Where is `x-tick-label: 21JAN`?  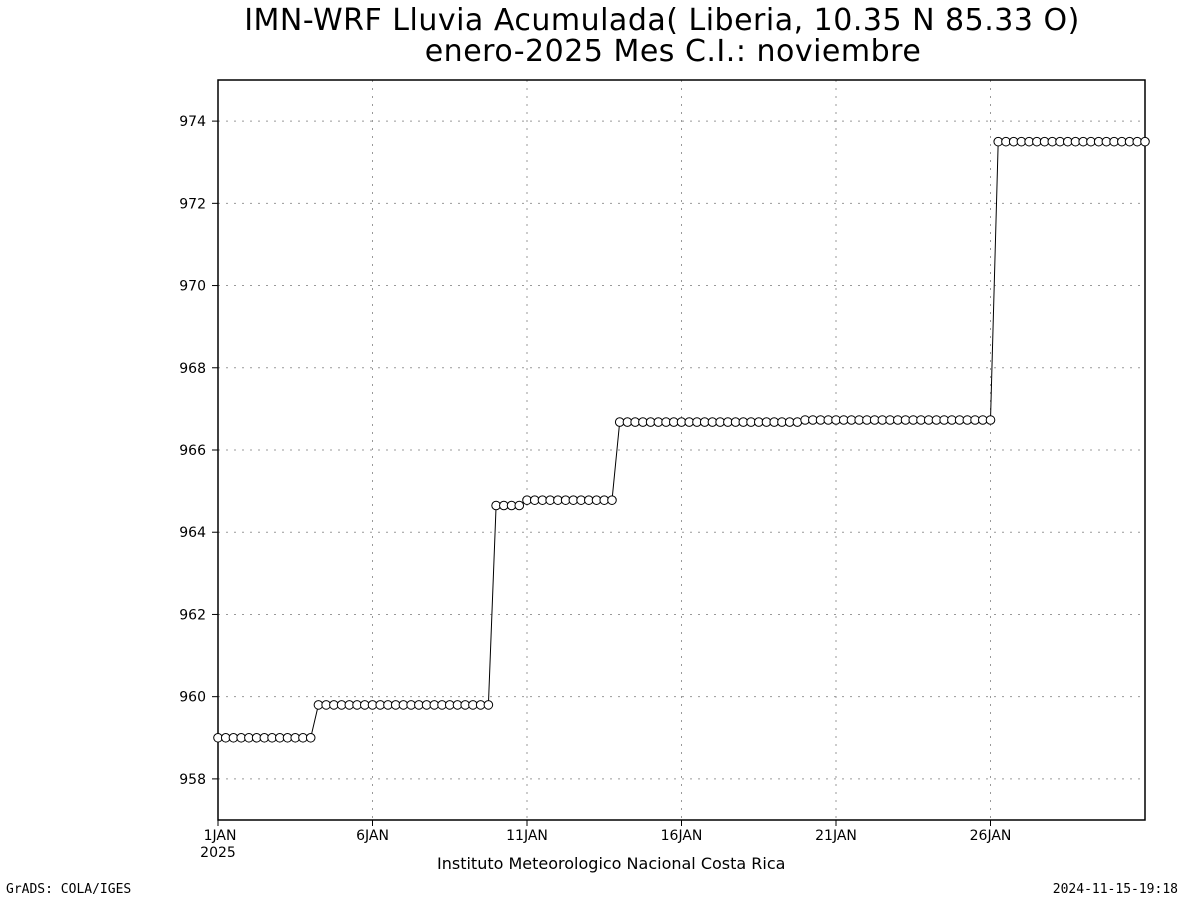 x-tick-label: 21JAN is located at coordinates (836, 836).